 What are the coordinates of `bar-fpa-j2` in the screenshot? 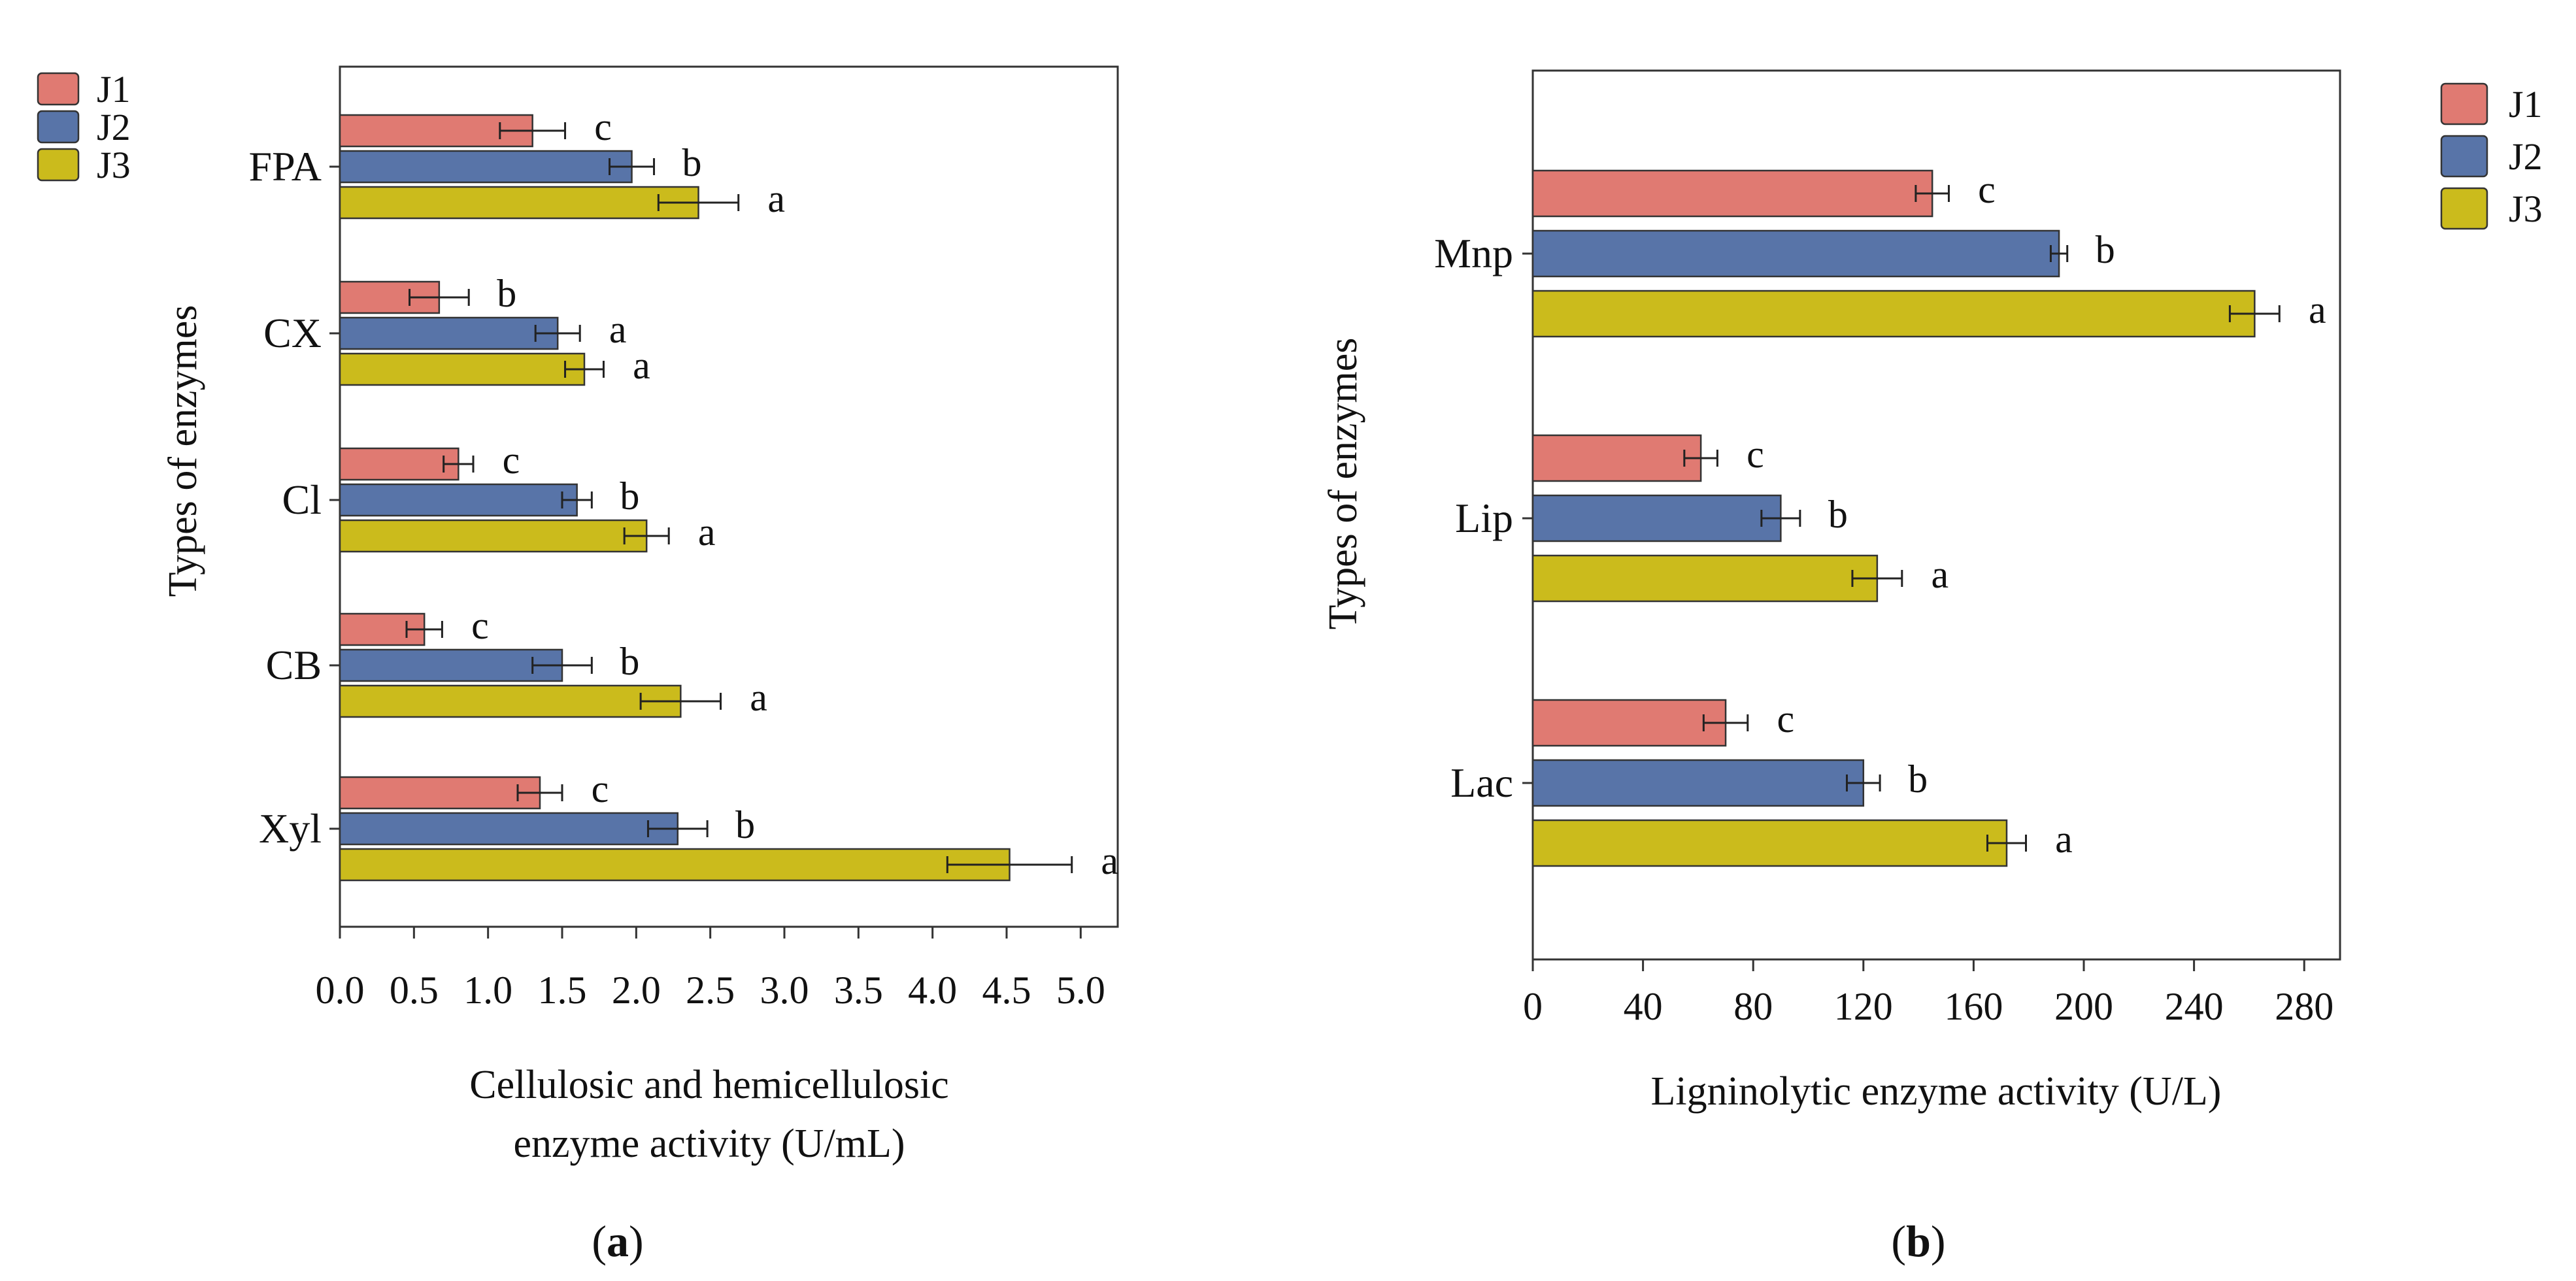 It's located at (486, 167).